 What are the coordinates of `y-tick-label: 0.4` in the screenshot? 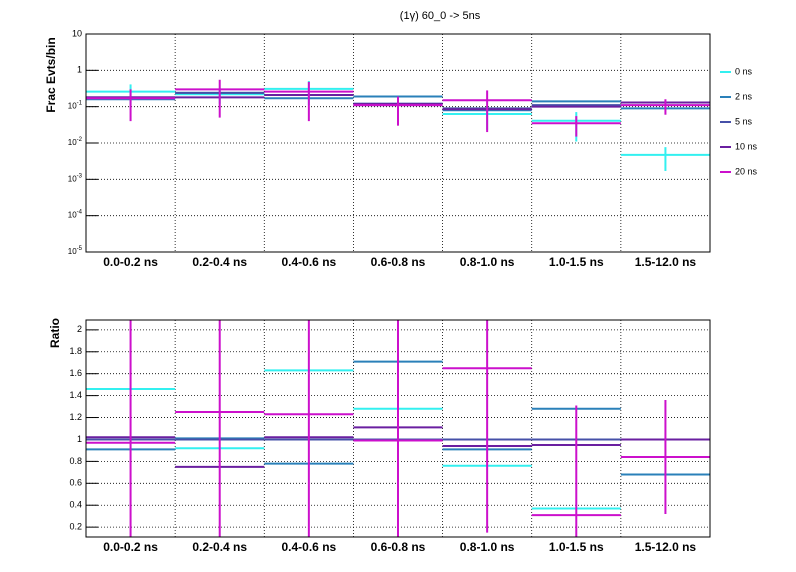 It's located at (75, 505).